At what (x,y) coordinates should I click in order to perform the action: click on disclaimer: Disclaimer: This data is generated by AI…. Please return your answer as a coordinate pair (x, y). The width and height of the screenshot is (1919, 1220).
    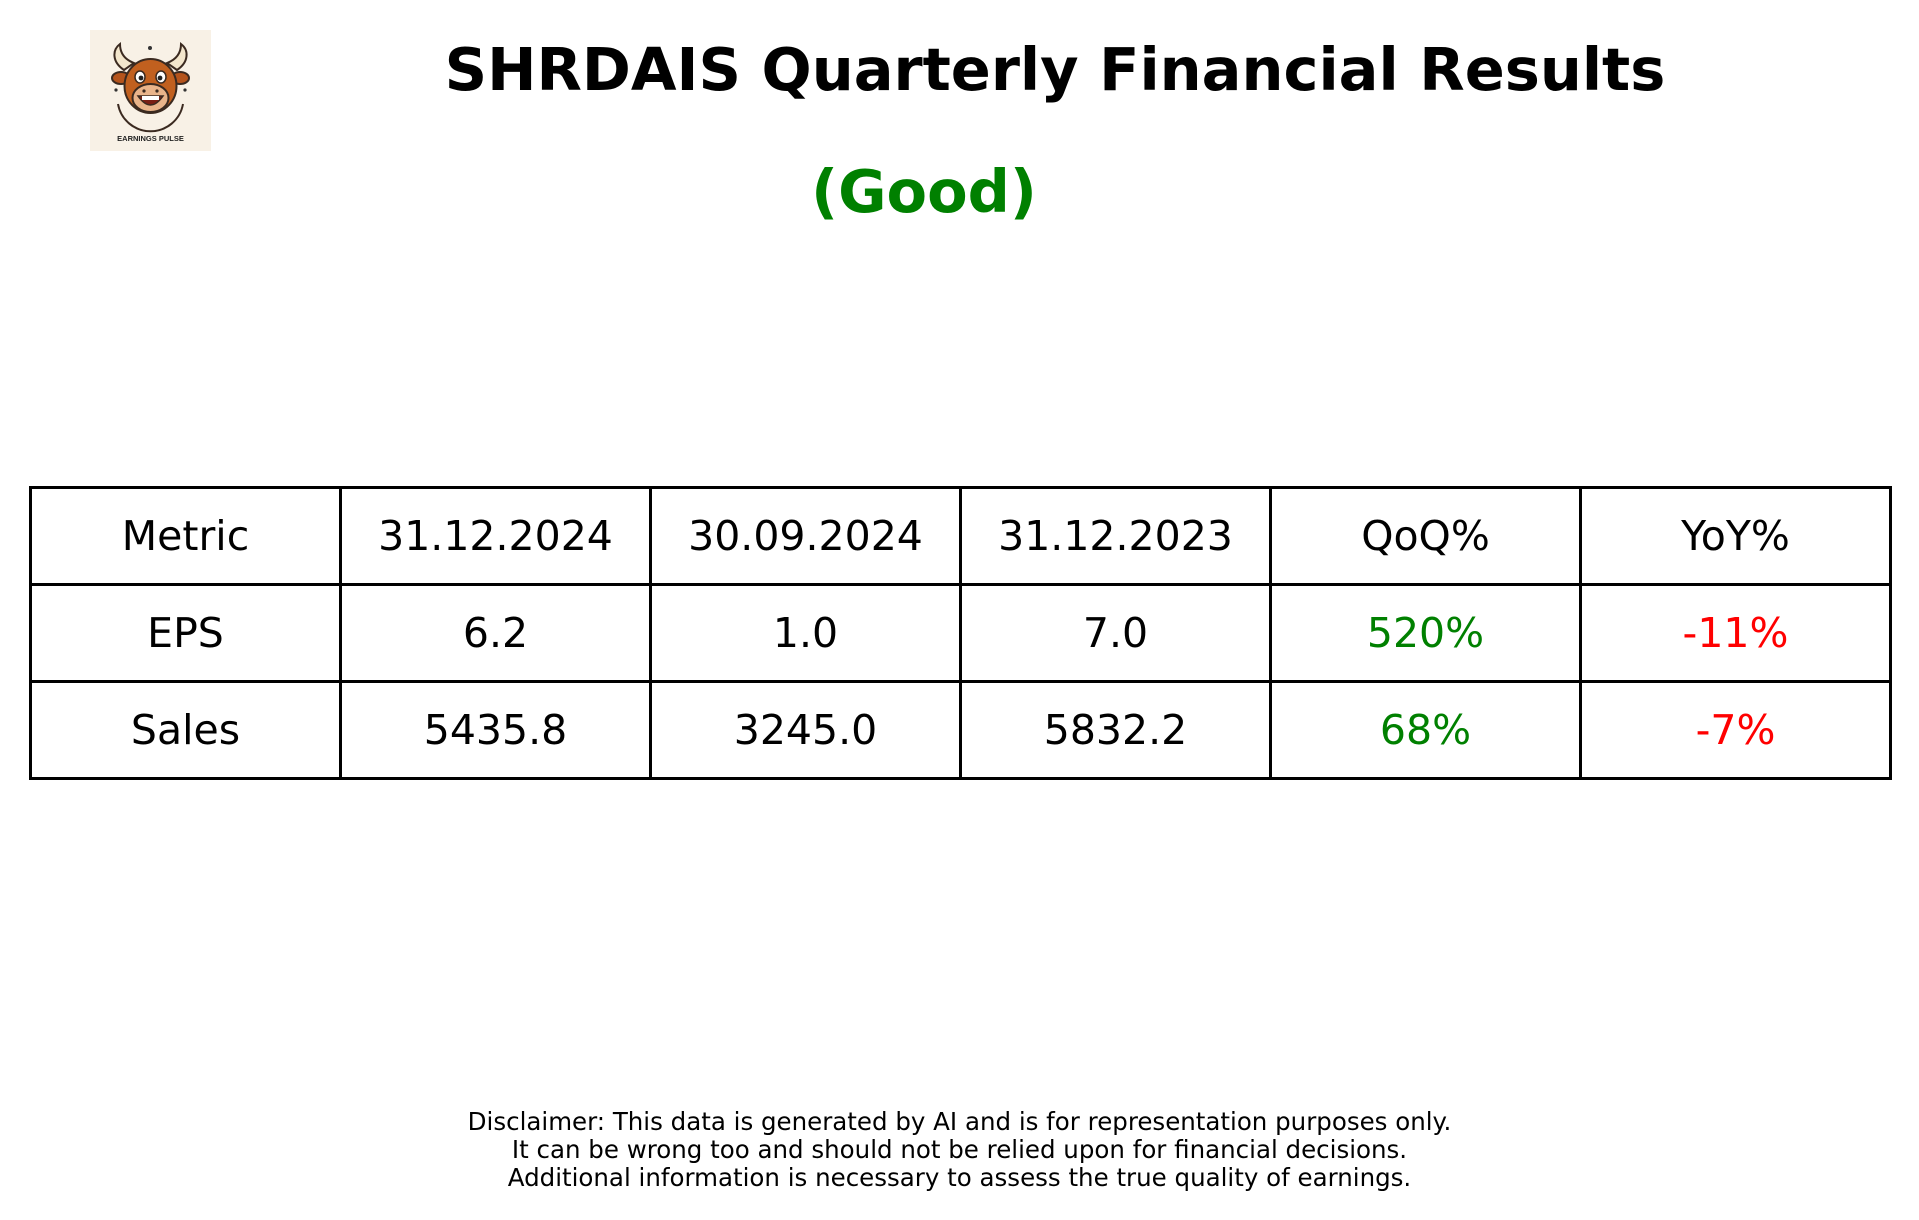
    Looking at the image, I should click on (959, 1150).